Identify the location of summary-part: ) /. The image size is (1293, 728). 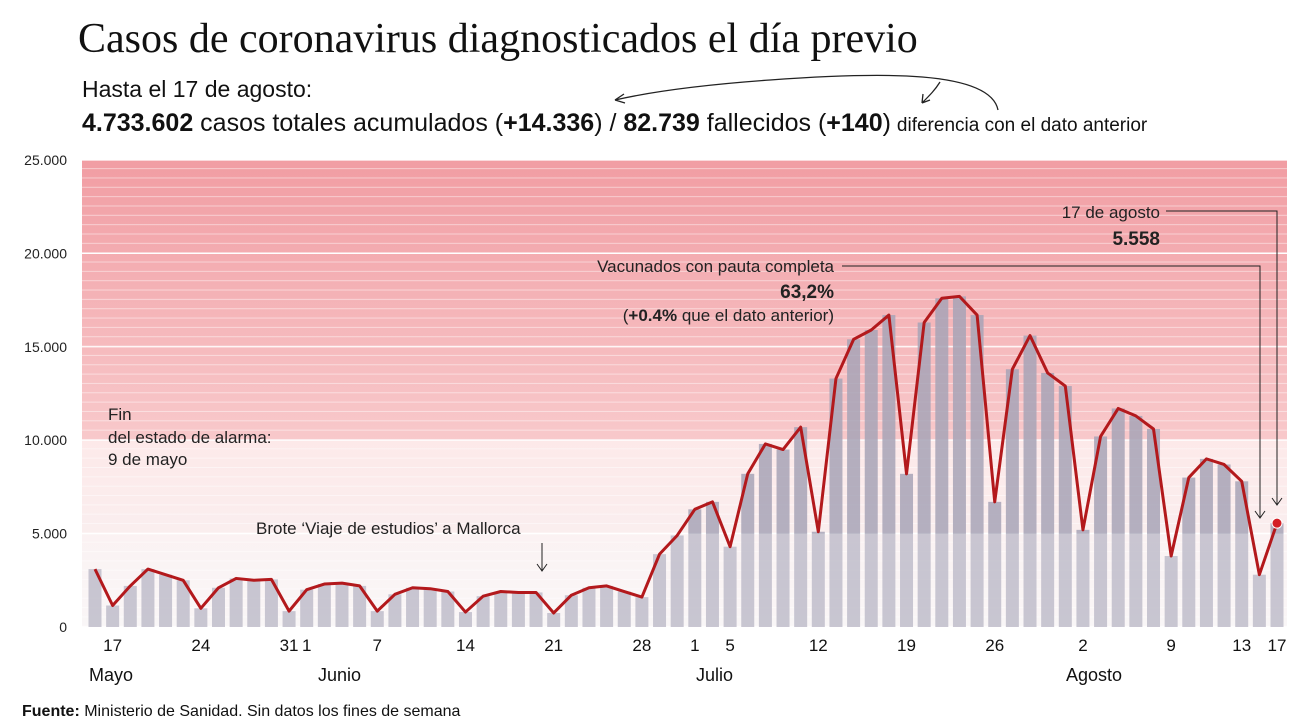
(608, 123).